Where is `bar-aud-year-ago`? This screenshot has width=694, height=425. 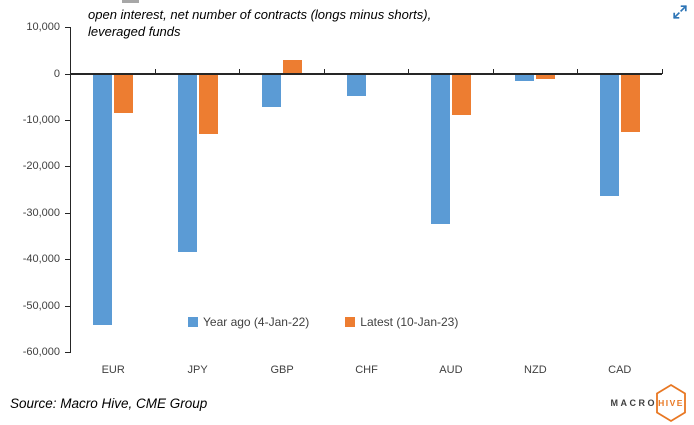
bar-aud-year-ago is located at coordinates (440, 149).